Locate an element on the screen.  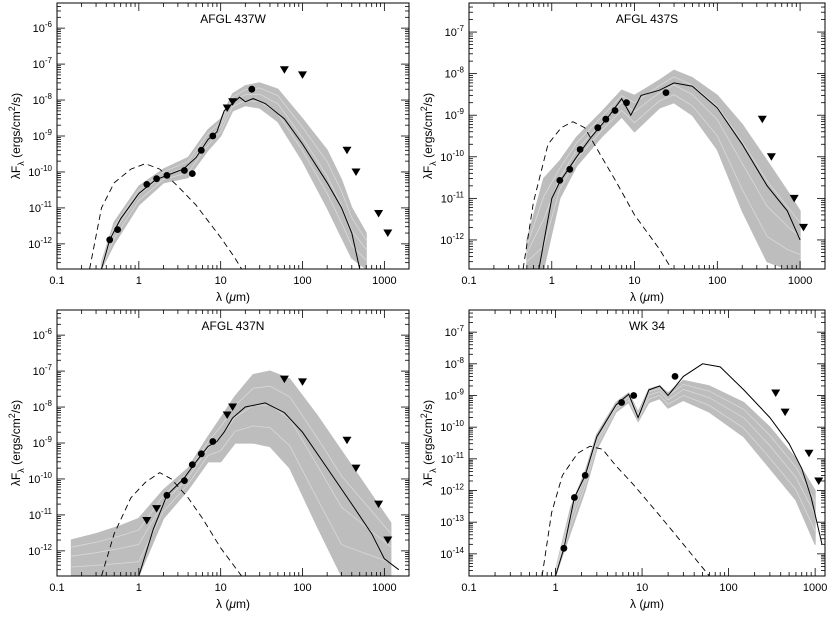
y-tick-label: 10⁻⁶ is located at coordinates (43, 334).